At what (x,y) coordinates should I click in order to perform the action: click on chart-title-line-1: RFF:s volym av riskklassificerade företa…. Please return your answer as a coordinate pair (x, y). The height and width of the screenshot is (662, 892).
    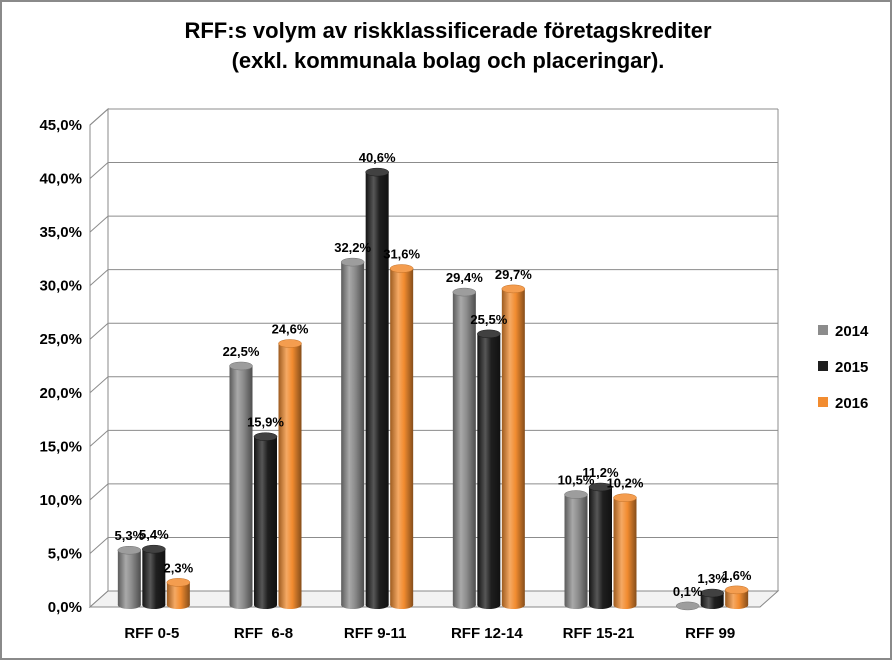
    Looking at the image, I should click on (448, 30).